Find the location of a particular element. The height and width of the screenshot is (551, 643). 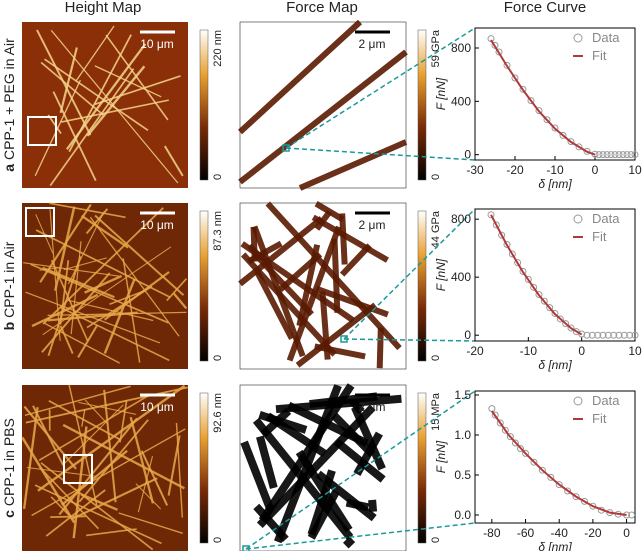

y-tick-label: 800 is located at coordinates (461, 48).